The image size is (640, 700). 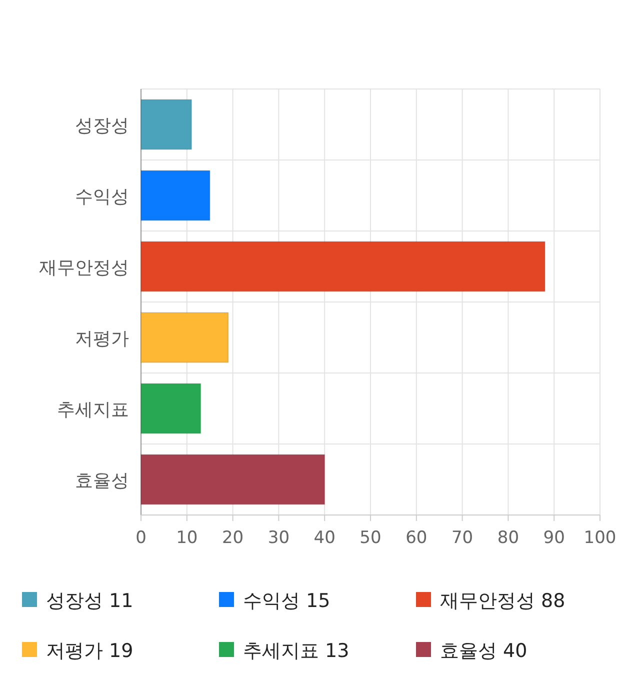 I want to click on text: 효율성 40, so click(x=484, y=651).